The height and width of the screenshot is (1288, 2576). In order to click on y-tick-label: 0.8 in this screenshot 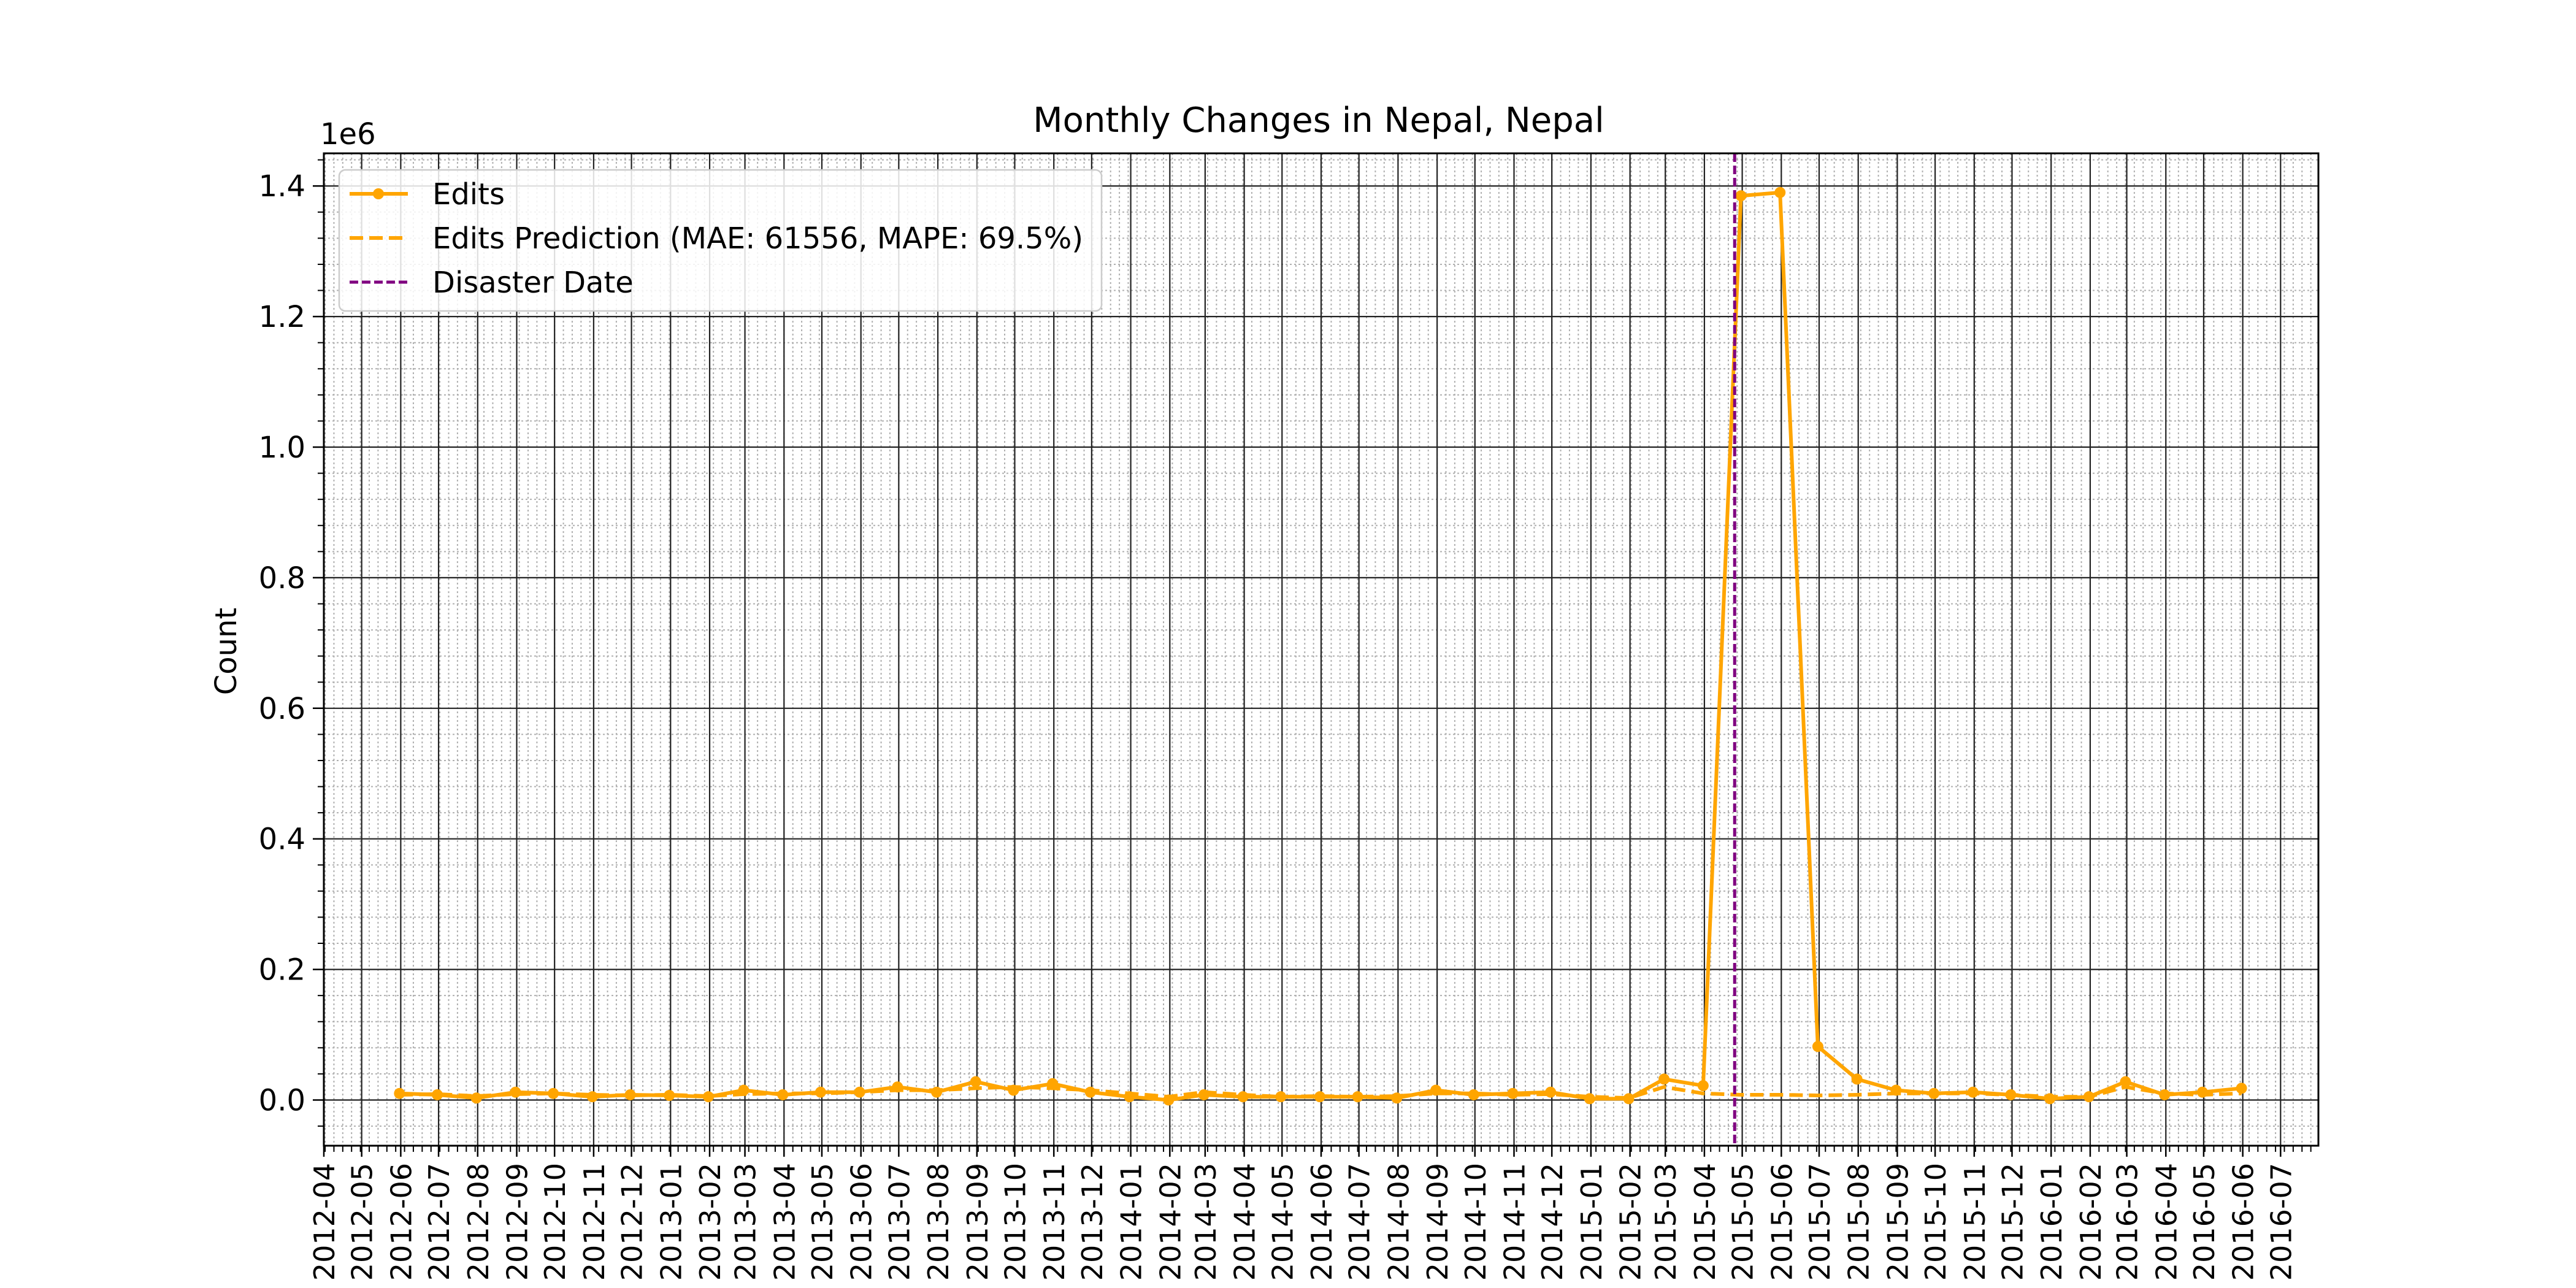, I will do `click(282, 578)`.